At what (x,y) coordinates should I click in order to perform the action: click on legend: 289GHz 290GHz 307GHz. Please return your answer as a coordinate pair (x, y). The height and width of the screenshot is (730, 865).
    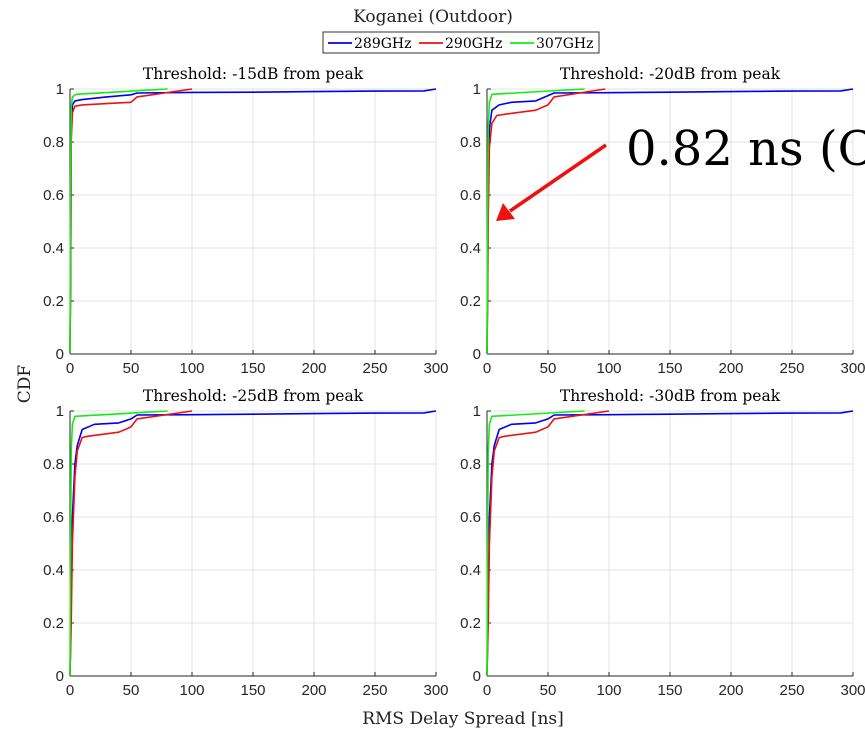
    Looking at the image, I should click on (461, 42).